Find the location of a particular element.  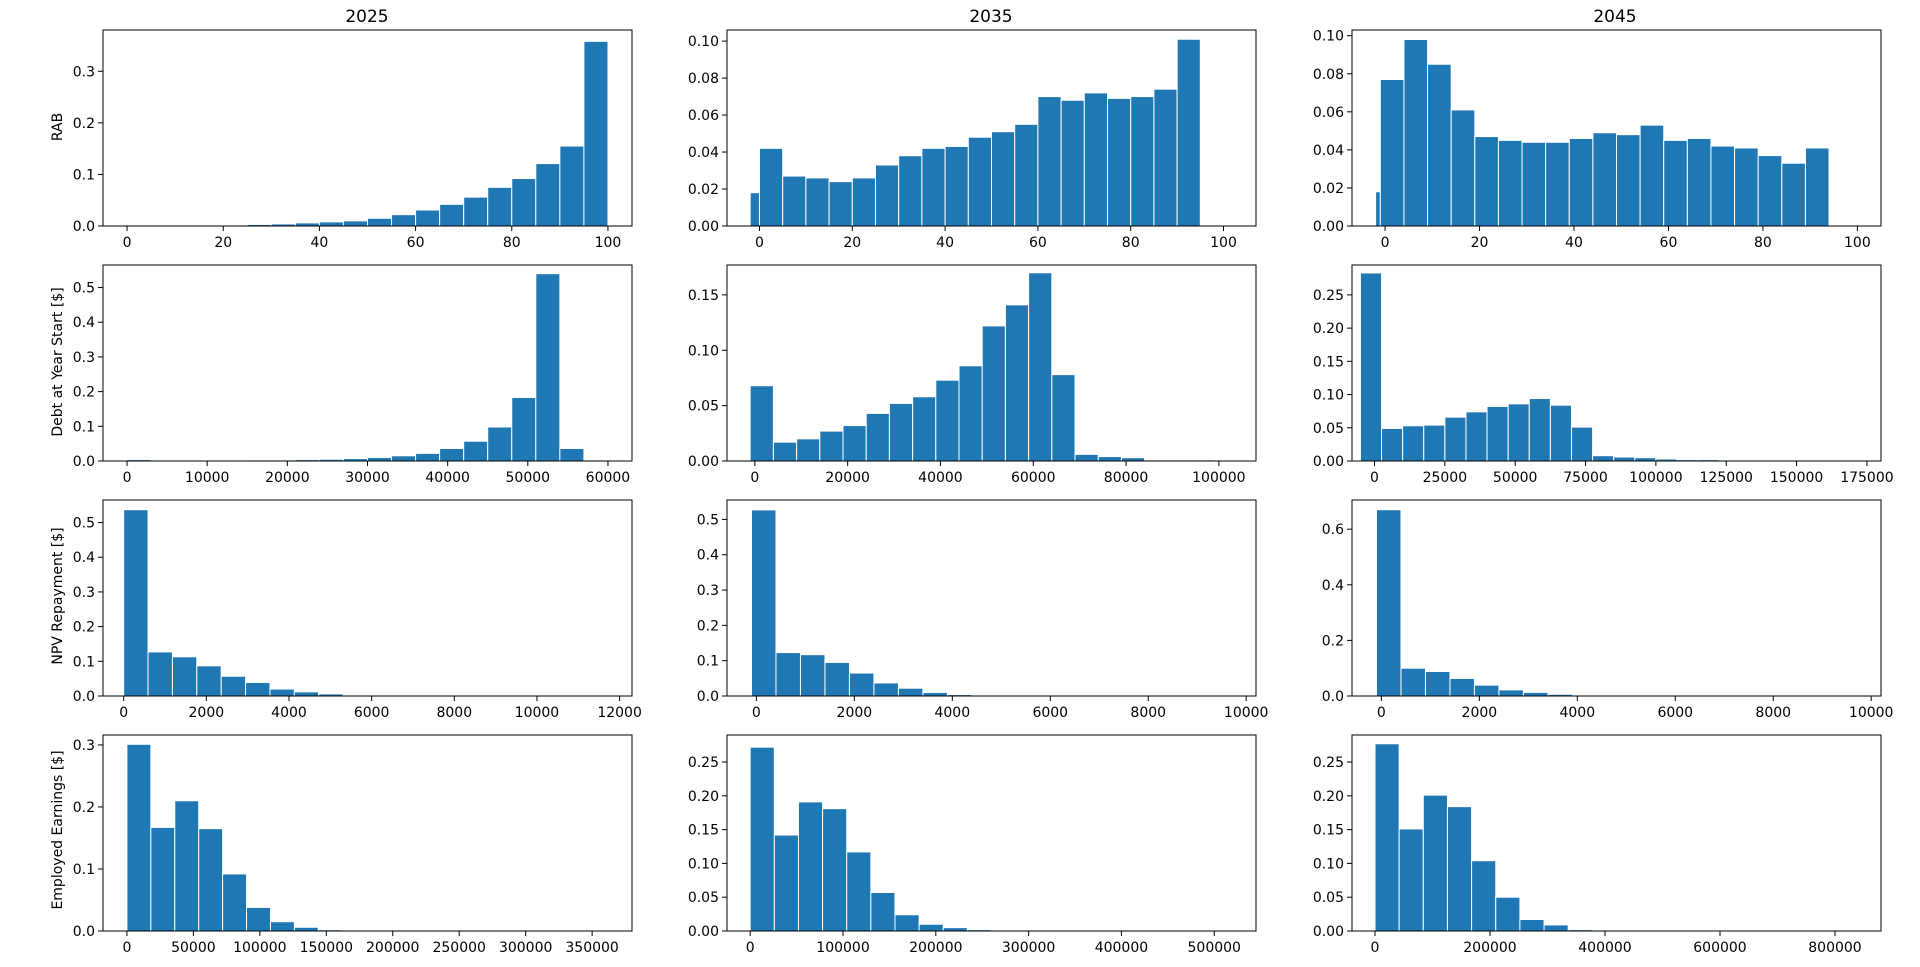

y-tick-label: 0.6 is located at coordinates (1333, 530).